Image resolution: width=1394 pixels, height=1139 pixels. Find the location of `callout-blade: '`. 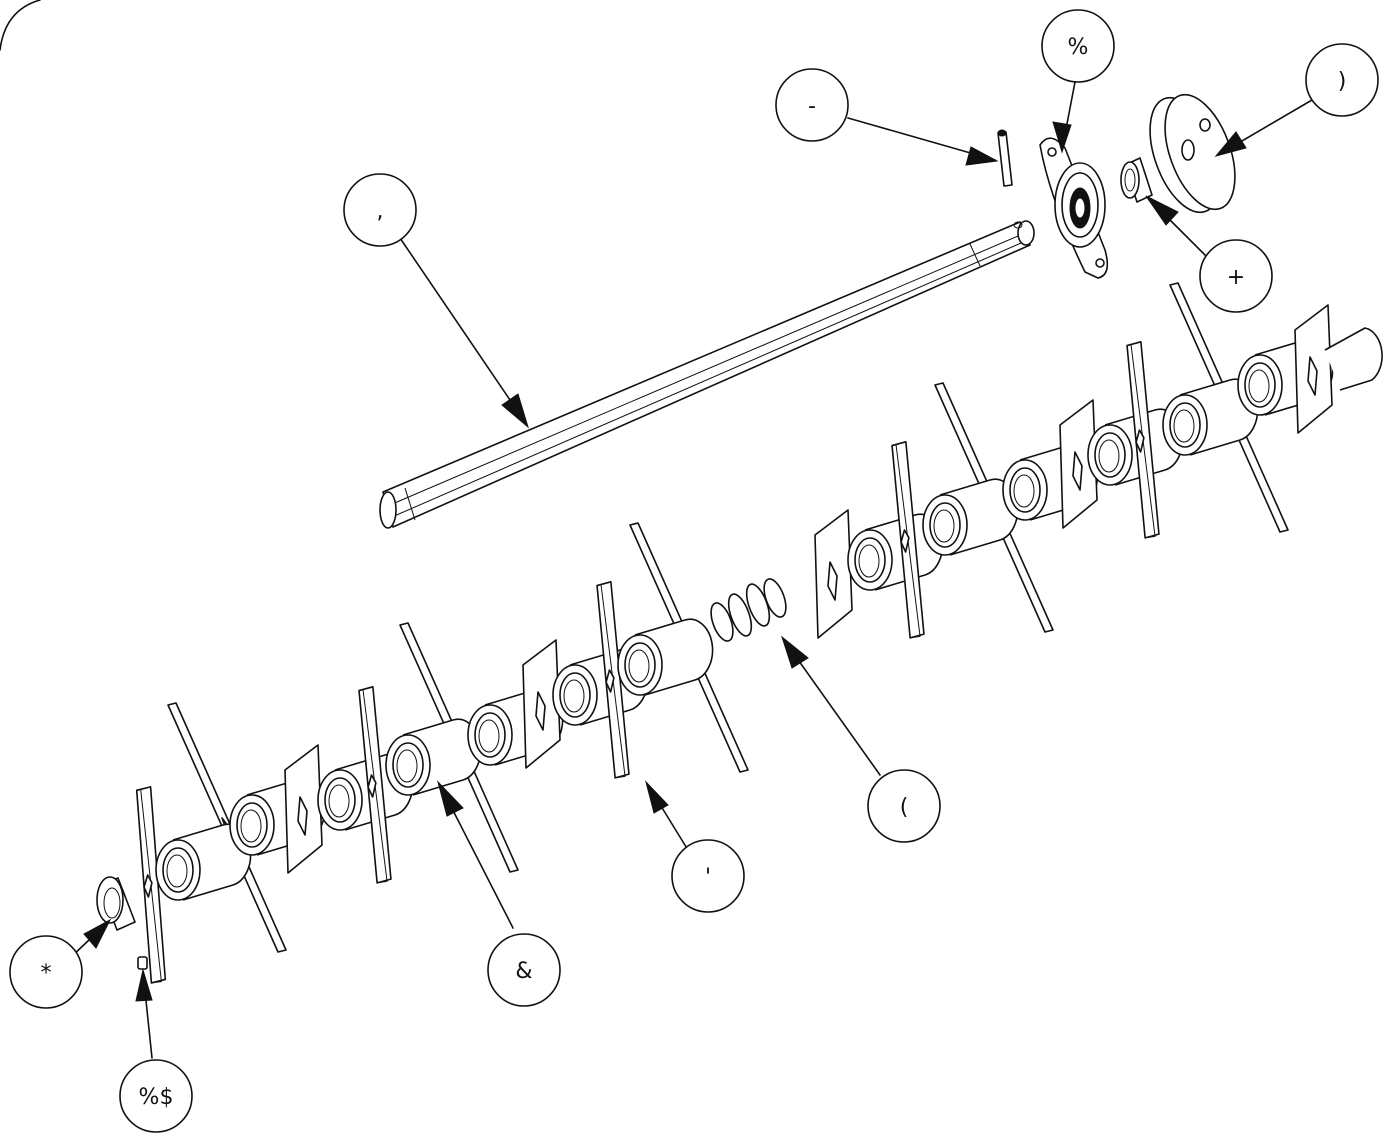

callout-blade: ' is located at coordinates (708, 876).